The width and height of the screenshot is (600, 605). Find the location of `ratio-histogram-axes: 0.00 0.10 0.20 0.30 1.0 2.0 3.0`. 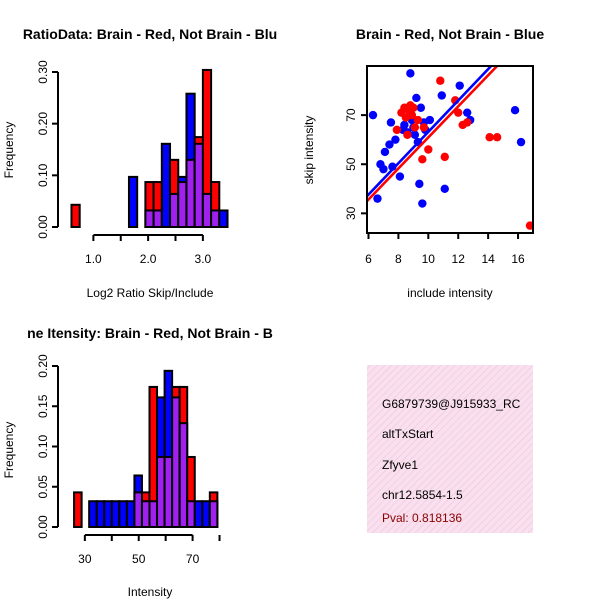

ratio-histogram-axes: 0.00 0.10 0.20 0.30 1.0 2.0 3.0 is located at coordinates (124, 163).